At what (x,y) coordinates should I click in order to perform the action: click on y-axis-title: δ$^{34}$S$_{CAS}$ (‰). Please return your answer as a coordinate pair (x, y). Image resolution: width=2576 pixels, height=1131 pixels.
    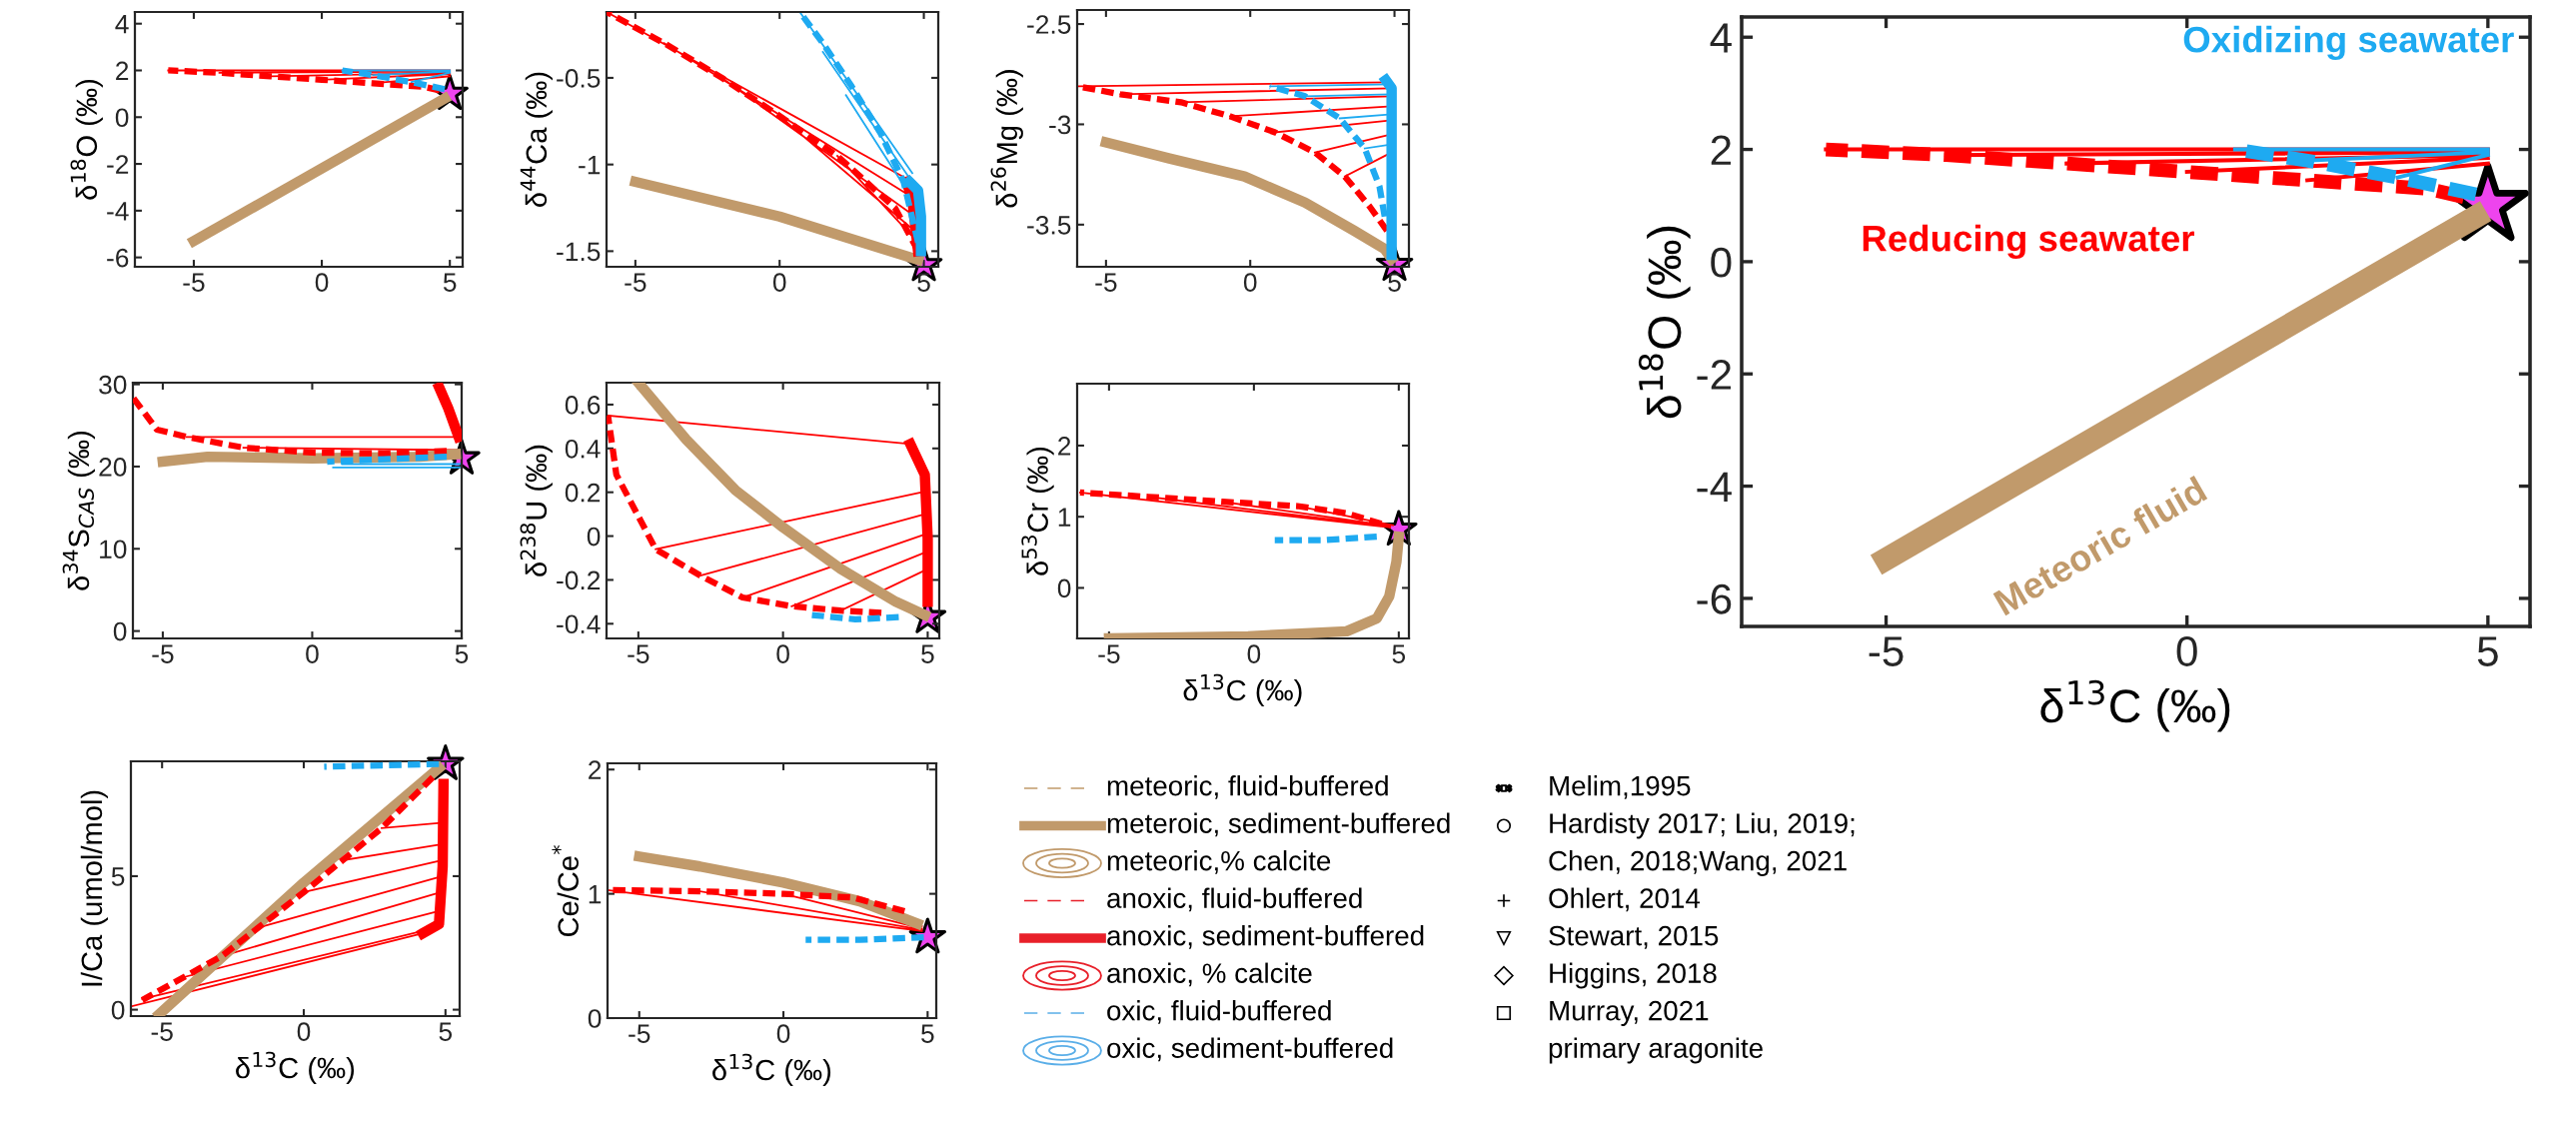
    Looking at the image, I should click on (79, 511).